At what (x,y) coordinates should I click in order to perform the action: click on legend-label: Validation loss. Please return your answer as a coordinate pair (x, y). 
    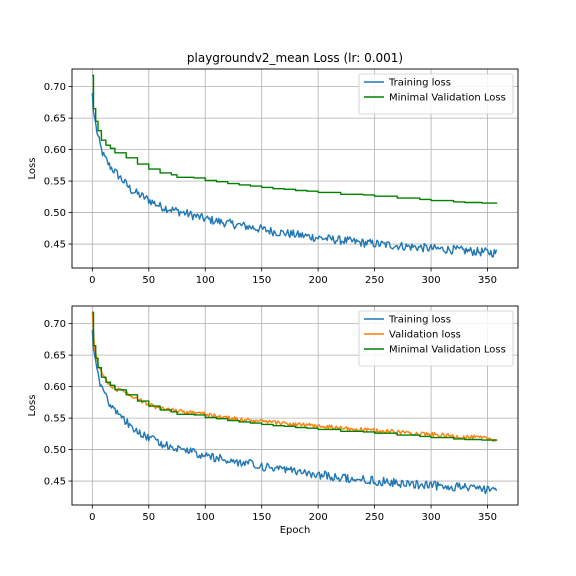
    Looking at the image, I should click on (425, 335).